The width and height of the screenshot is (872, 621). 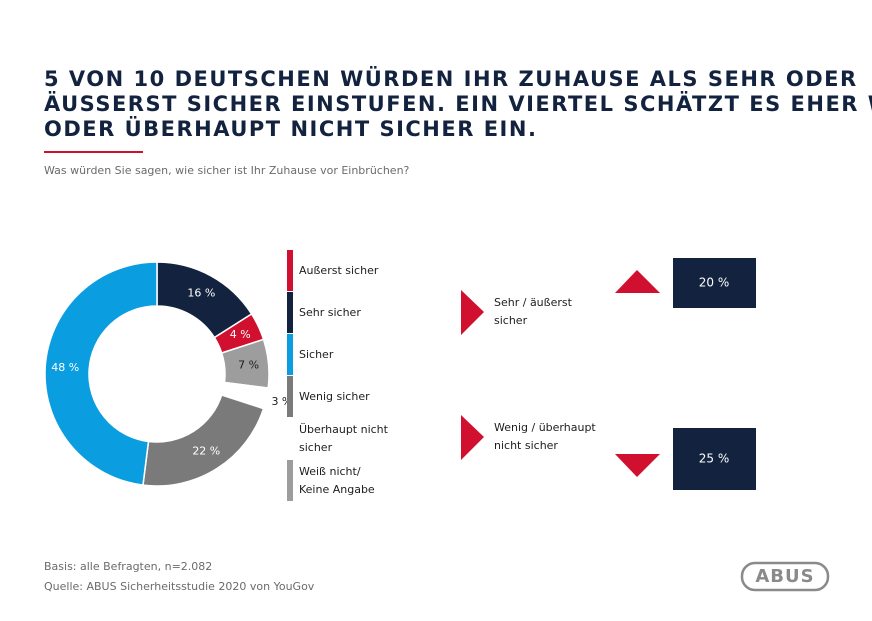 I want to click on note: Basis: alle Befragten, n=2.082, so click(x=128, y=566).